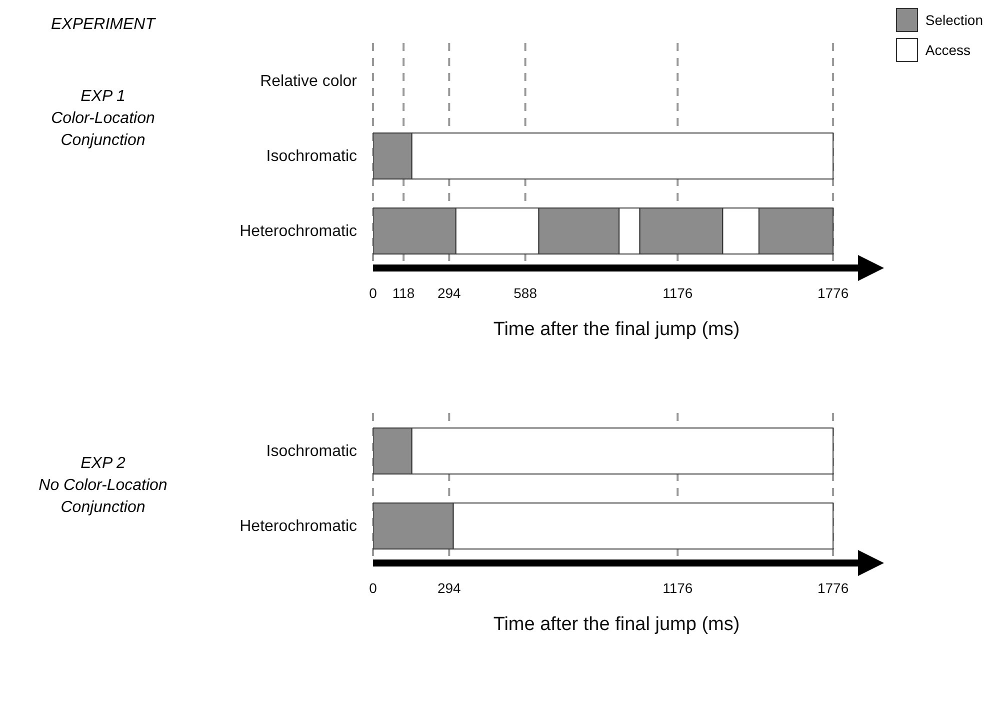 This screenshot has height=714, width=991. What do you see at coordinates (526, 292) in the screenshot?
I see `x-tick-label: 588` at bounding box center [526, 292].